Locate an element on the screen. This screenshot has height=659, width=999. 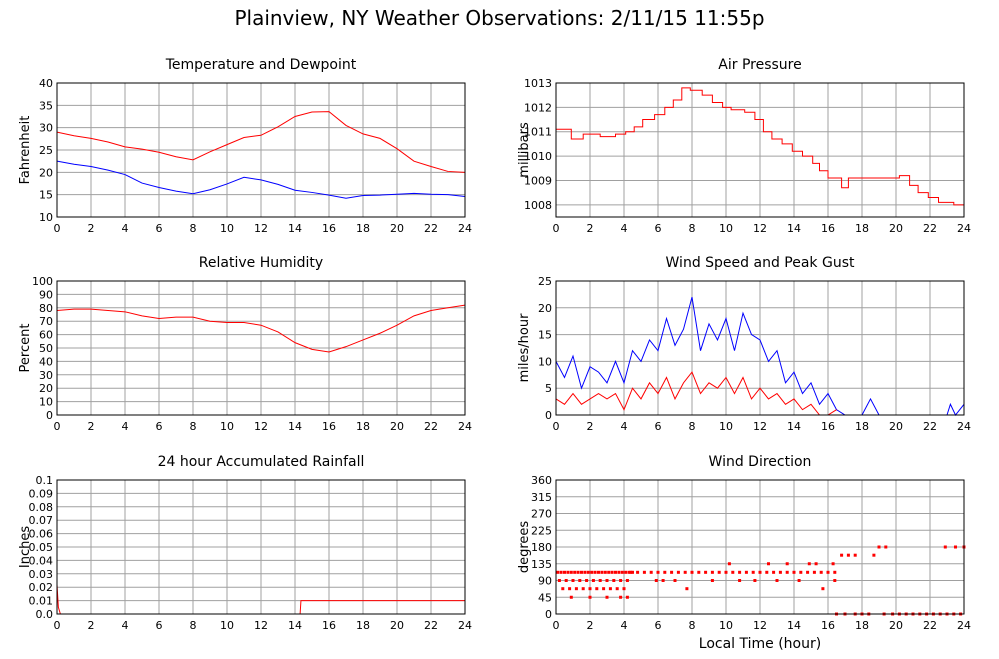
direction-x-tick-label: 24 is located at coordinates (964, 625).